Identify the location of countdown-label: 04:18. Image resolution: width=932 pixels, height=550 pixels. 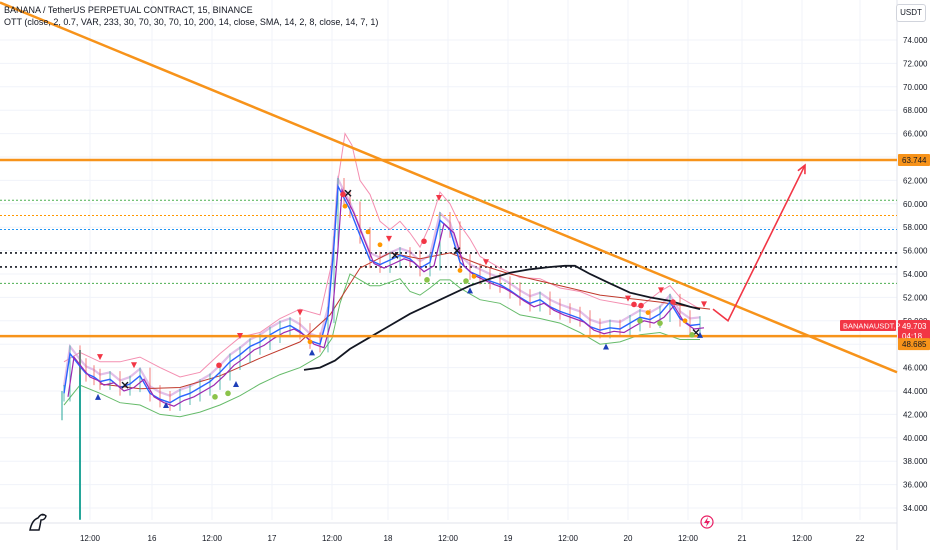
(912, 336).